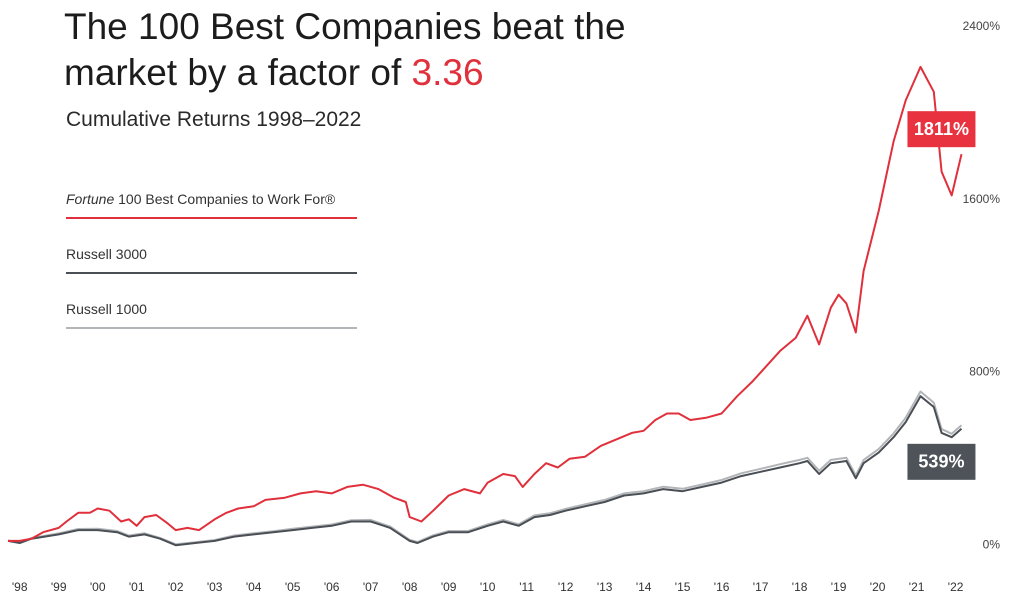  Describe the element at coordinates (293, 587) in the screenshot. I see `x-tick-label: '05` at that location.